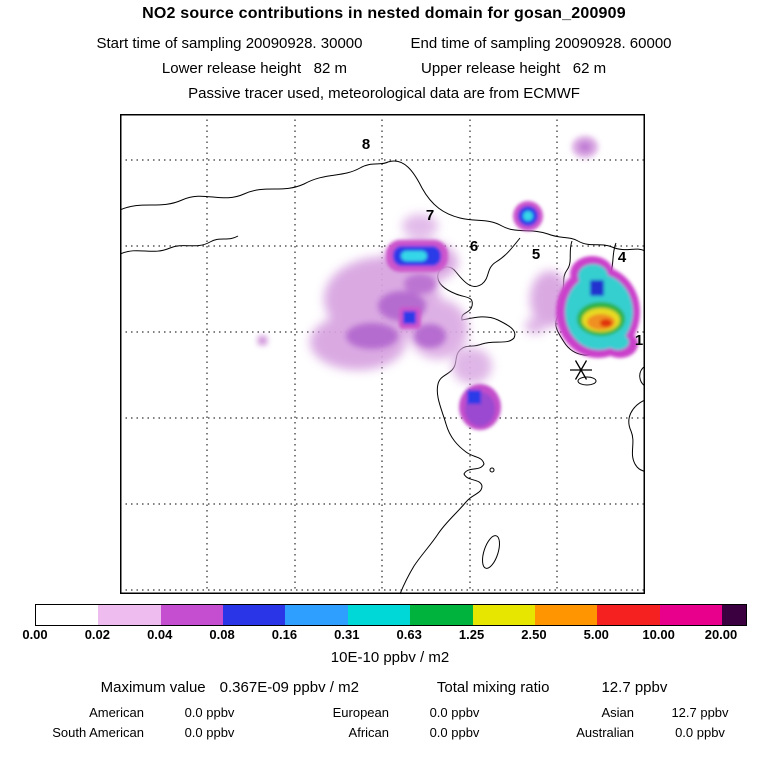 The image size is (768, 768). I want to click on region-name: Australian, so click(605, 732).